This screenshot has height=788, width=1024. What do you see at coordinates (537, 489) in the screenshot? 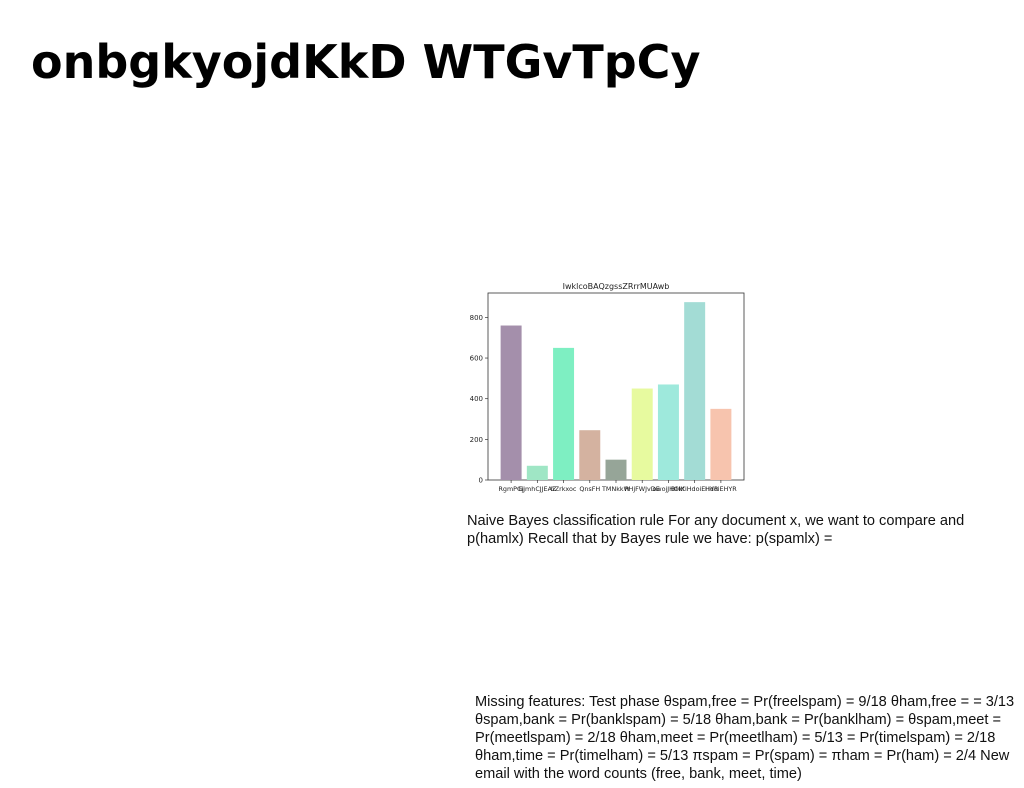
I see `x-tick-label: GjmhCJJEAZ` at bounding box center [537, 489].